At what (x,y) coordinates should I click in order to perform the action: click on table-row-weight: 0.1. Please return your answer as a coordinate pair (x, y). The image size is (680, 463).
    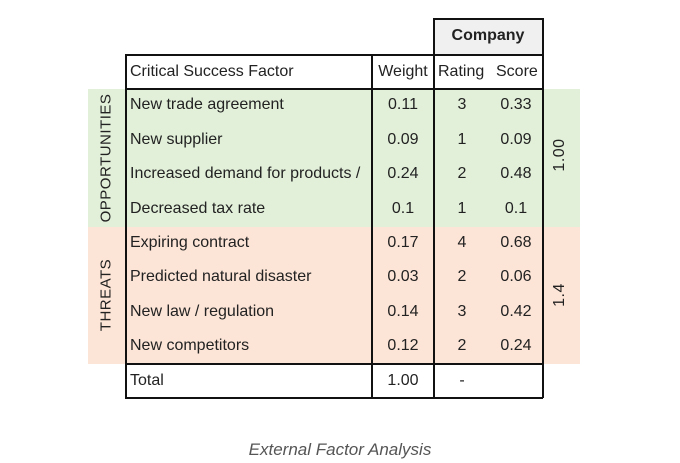
    Looking at the image, I should click on (403, 208).